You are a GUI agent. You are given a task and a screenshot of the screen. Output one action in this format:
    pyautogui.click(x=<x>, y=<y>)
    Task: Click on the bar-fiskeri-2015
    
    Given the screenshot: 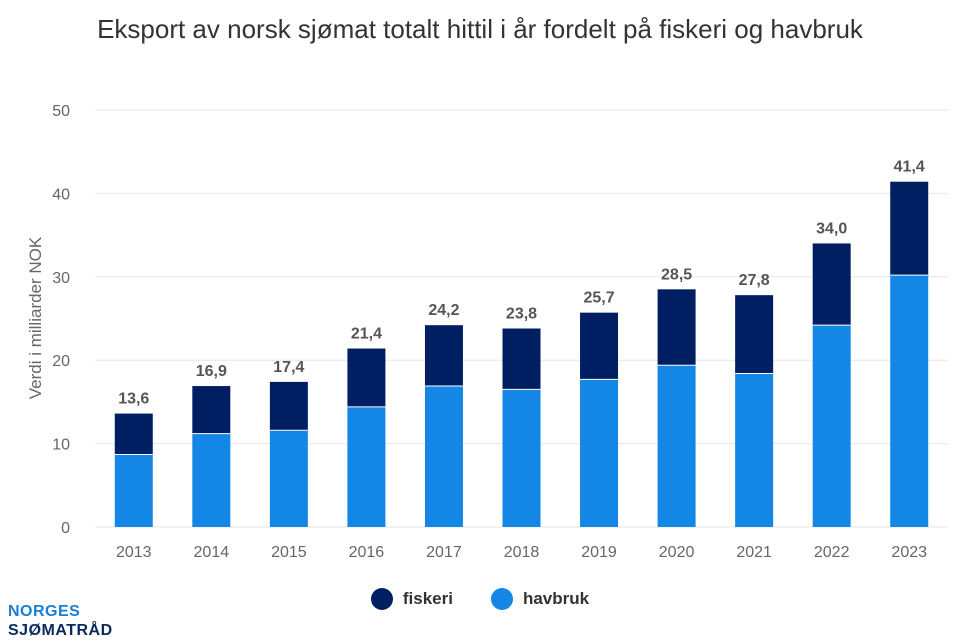 What is the action you would take?
    pyautogui.click(x=288, y=406)
    